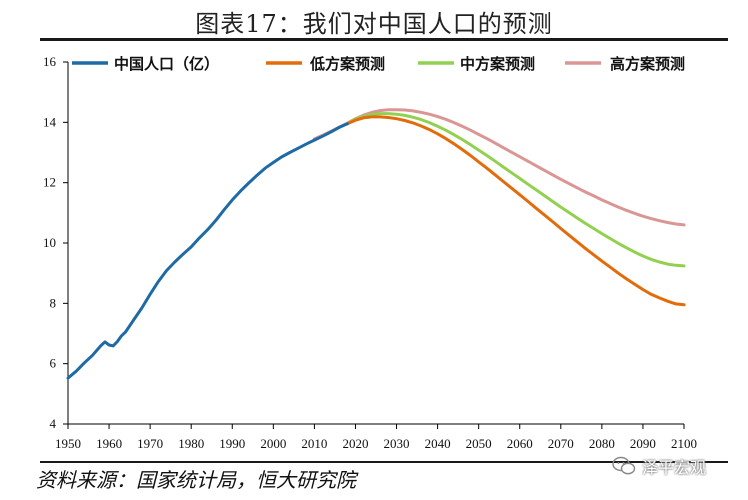 This screenshot has height=500, width=748. What do you see at coordinates (232, 443) in the screenshot?
I see `x-tick-label: 1990` at bounding box center [232, 443].